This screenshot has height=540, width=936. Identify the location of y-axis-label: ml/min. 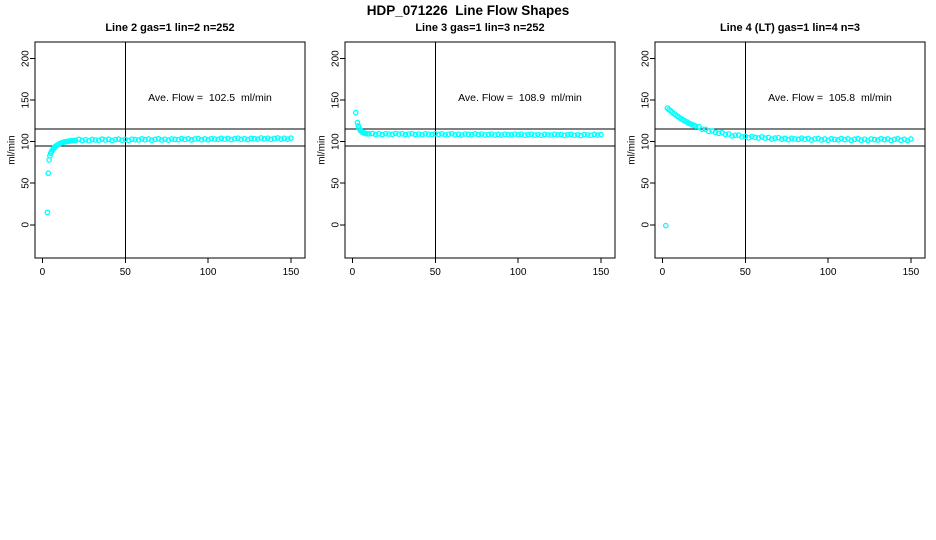
(632, 149).